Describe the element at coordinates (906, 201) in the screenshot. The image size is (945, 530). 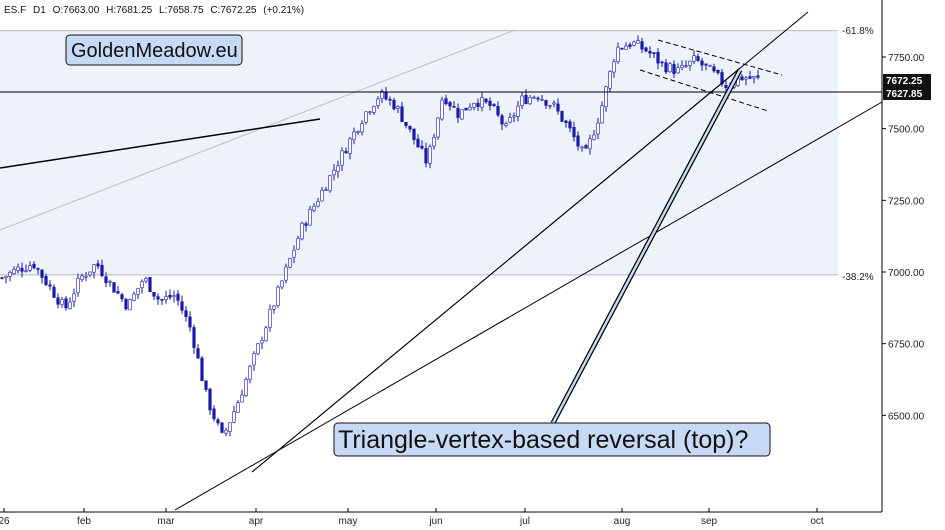
I see `y-tick-label: 7250.00` at that location.